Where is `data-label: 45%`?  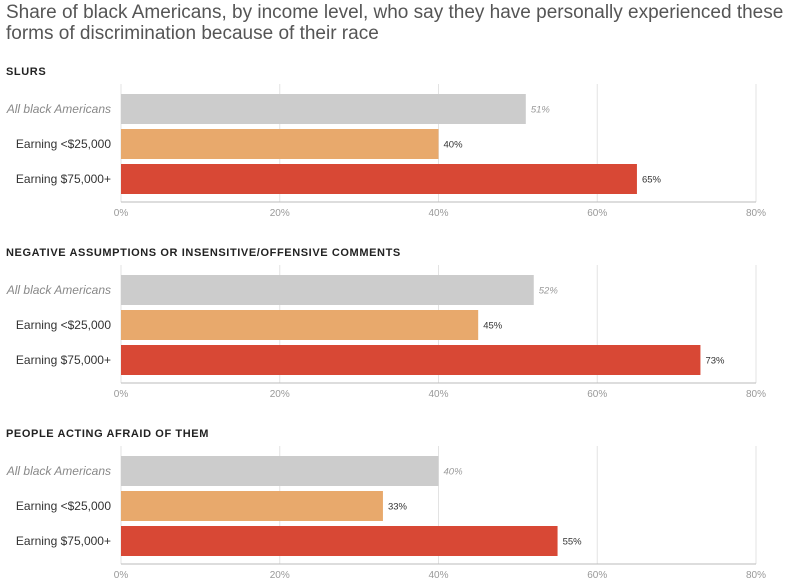 data-label: 45% is located at coordinates (493, 326).